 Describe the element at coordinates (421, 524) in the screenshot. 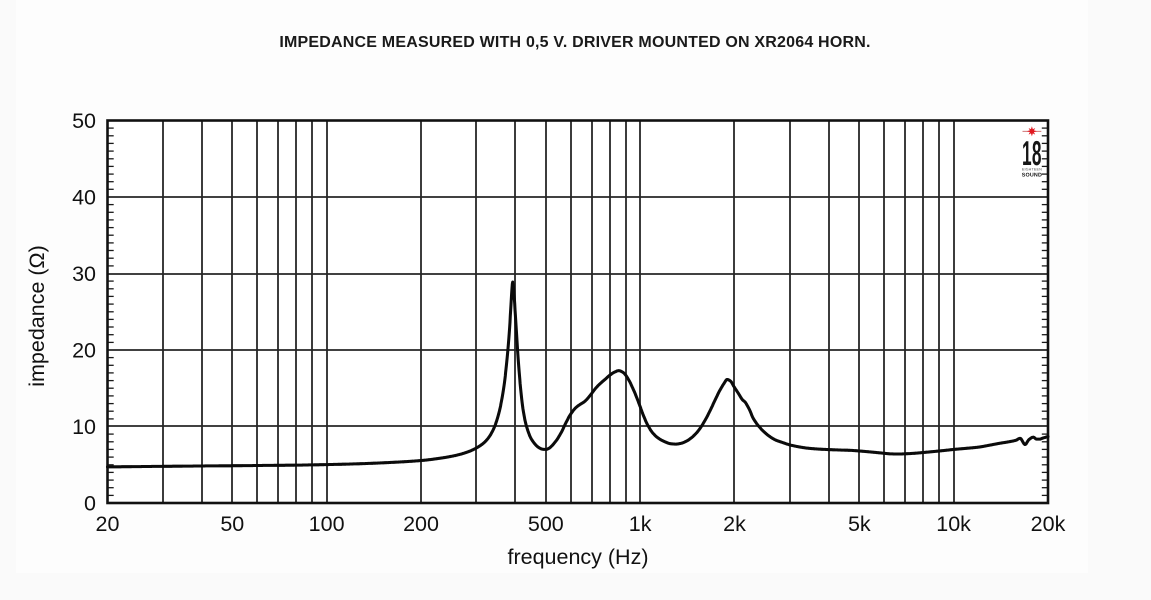

I see `svg-text: 200` at that location.